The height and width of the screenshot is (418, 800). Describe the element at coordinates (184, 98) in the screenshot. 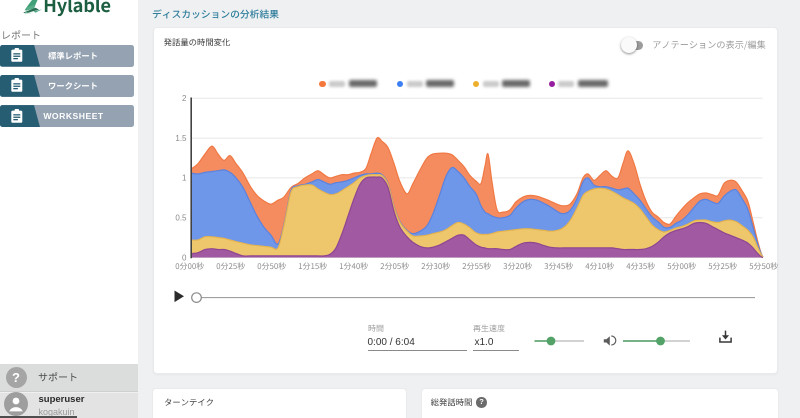

I see `svg-text: 2` at that location.